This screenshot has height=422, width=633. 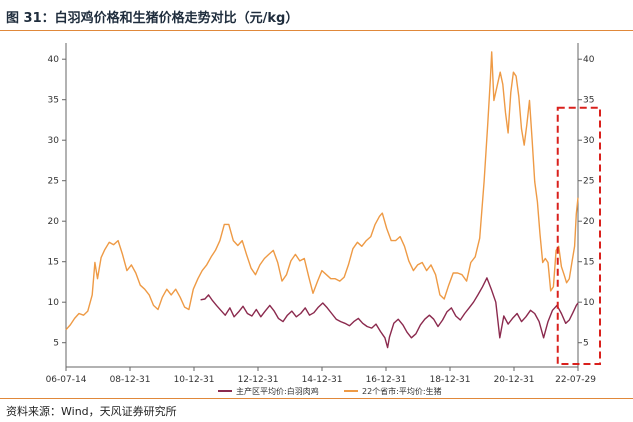 What do you see at coordinates (322, 380) in the screenshot?
I see `x-tick-label: 14-12-31` at bounding box center [322, 380].